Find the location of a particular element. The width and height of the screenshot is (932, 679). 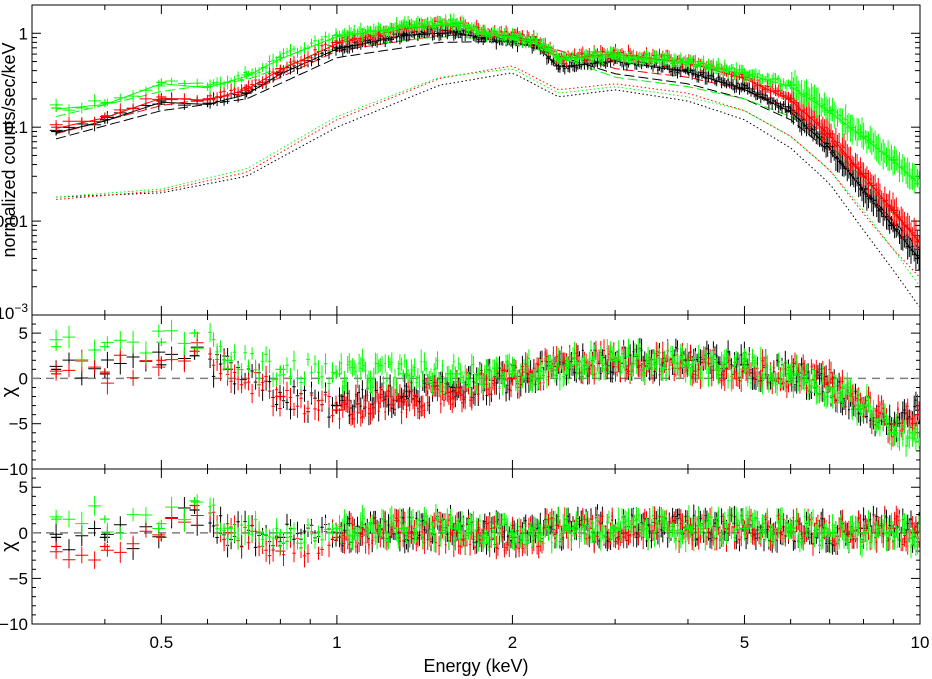

x-tick-label: 5 is located at coordinates (744, 642).